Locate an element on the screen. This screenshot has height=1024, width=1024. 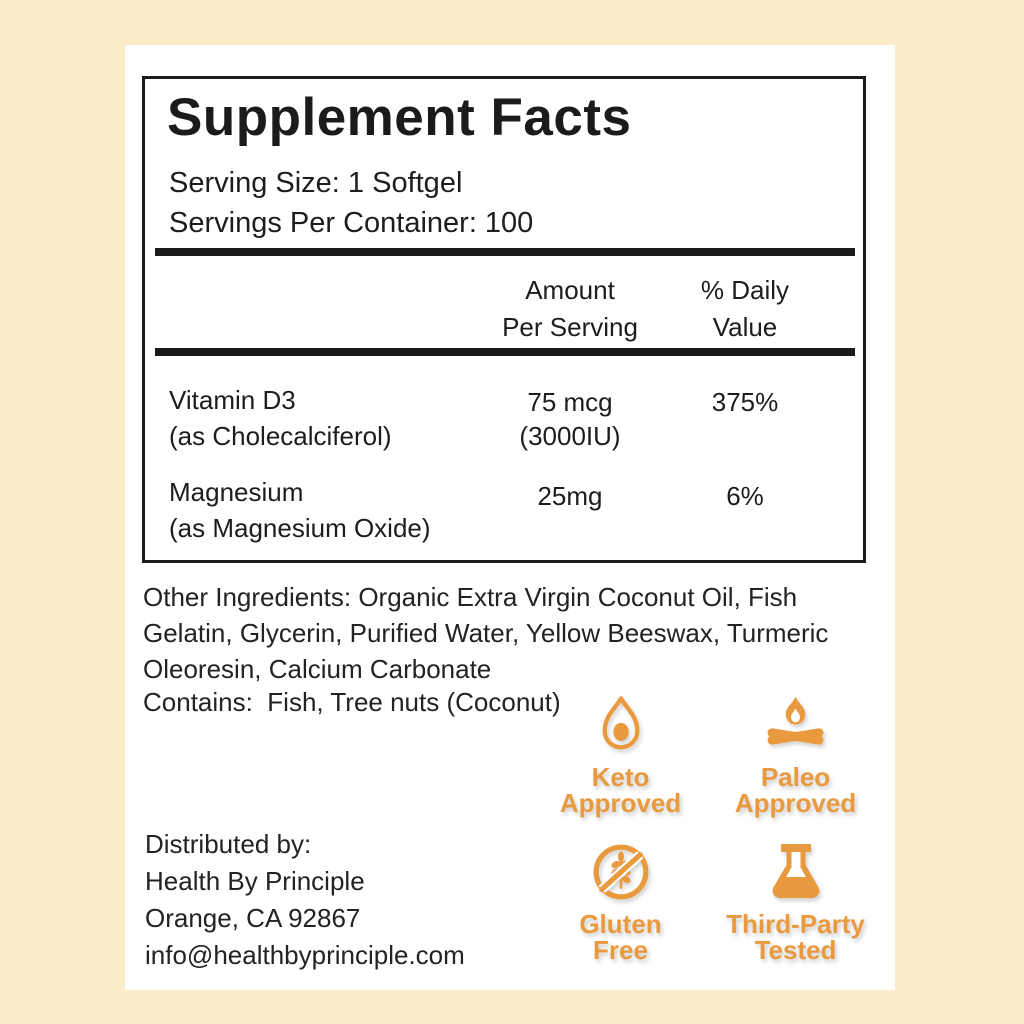
nutrient-amount-main: 75 mcg is located at coordinates (570, 402).